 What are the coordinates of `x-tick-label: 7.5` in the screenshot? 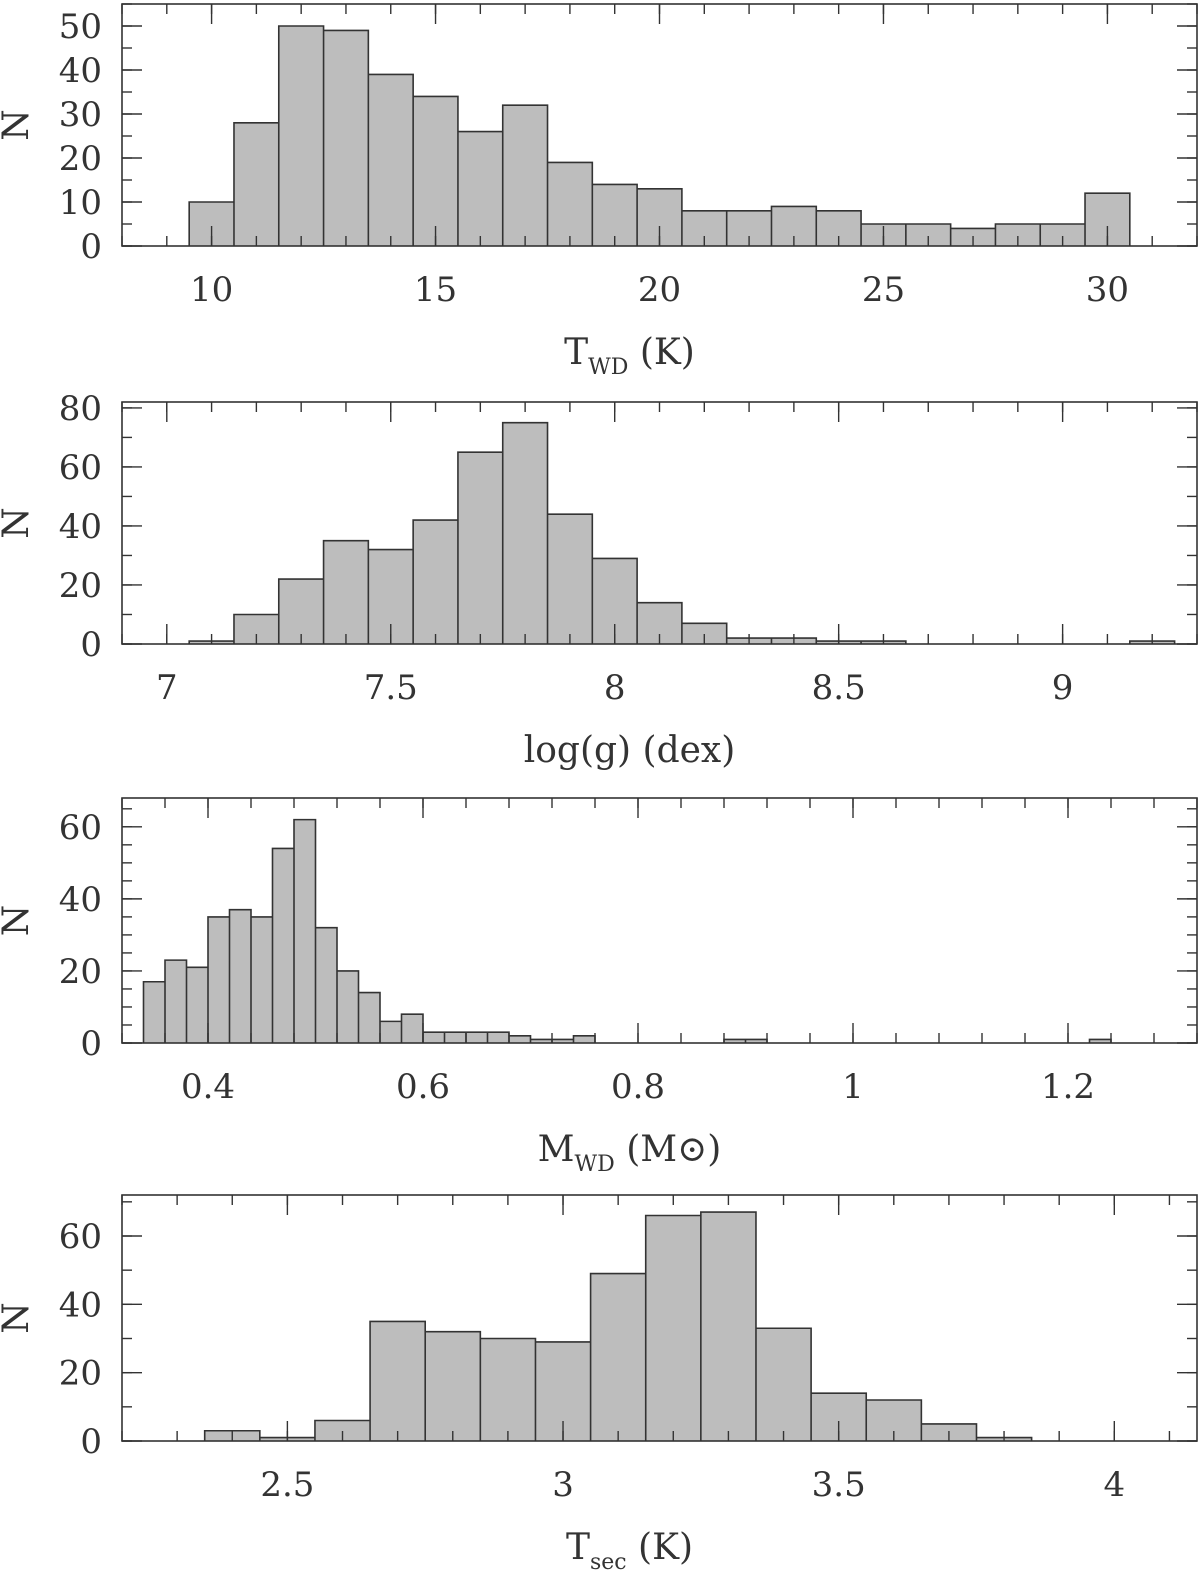 It's located at (391, 688).